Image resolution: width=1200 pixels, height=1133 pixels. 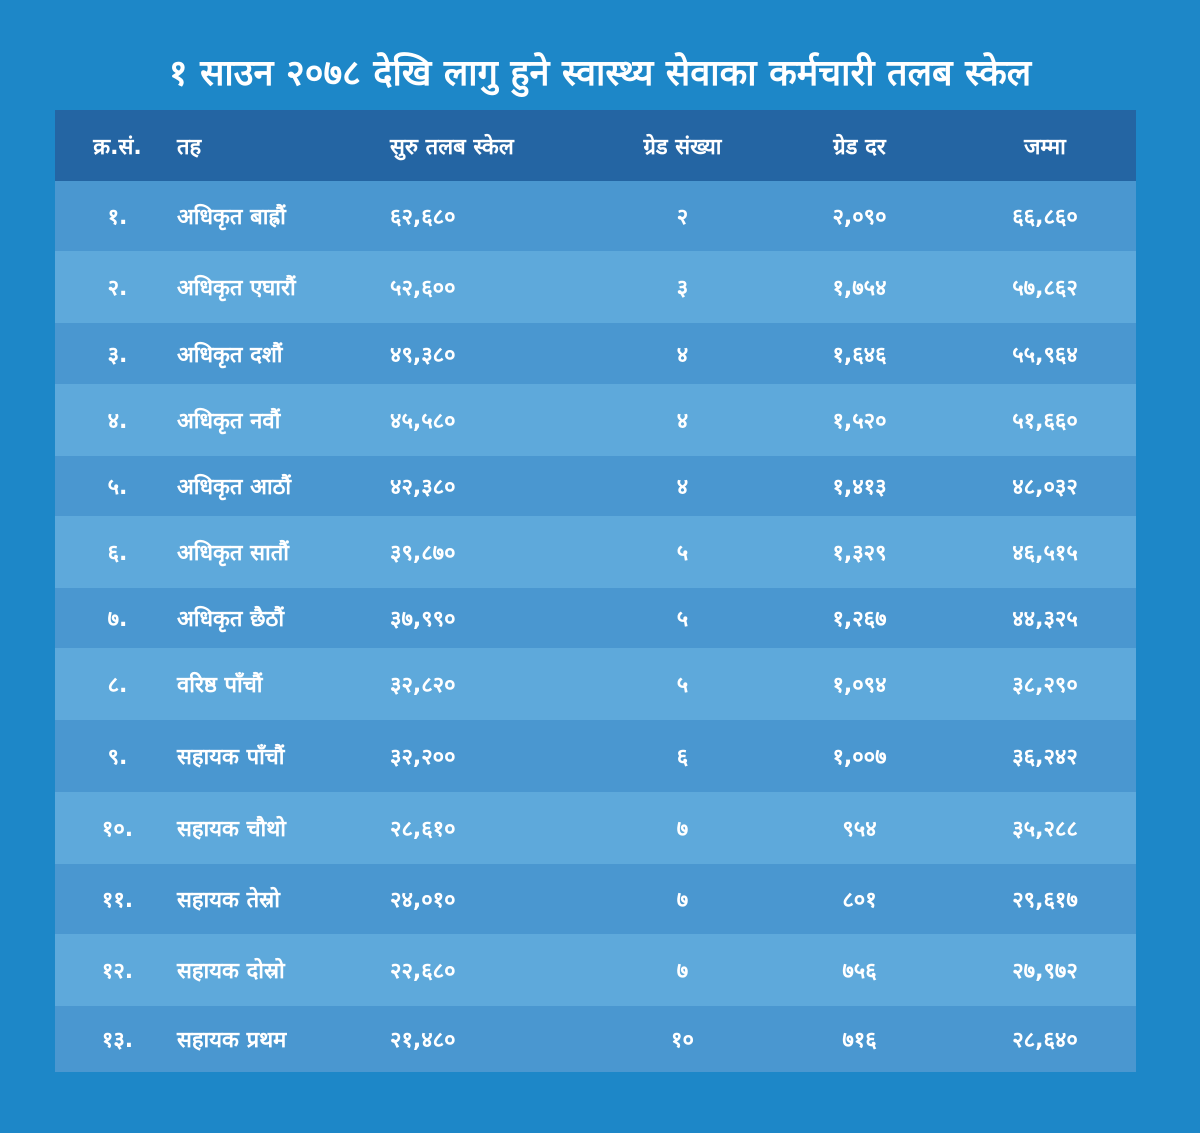 I want to click on row-grade-count: ३, so click(x=682, y=288).